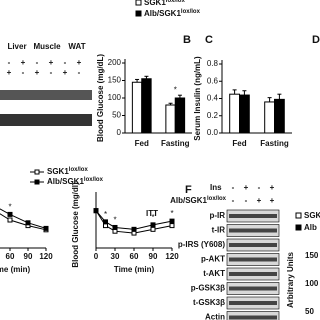  Describe the element at coordinates (217, 199) in the screenshot. I see `blot-label-sup: lox/lox` at that location.